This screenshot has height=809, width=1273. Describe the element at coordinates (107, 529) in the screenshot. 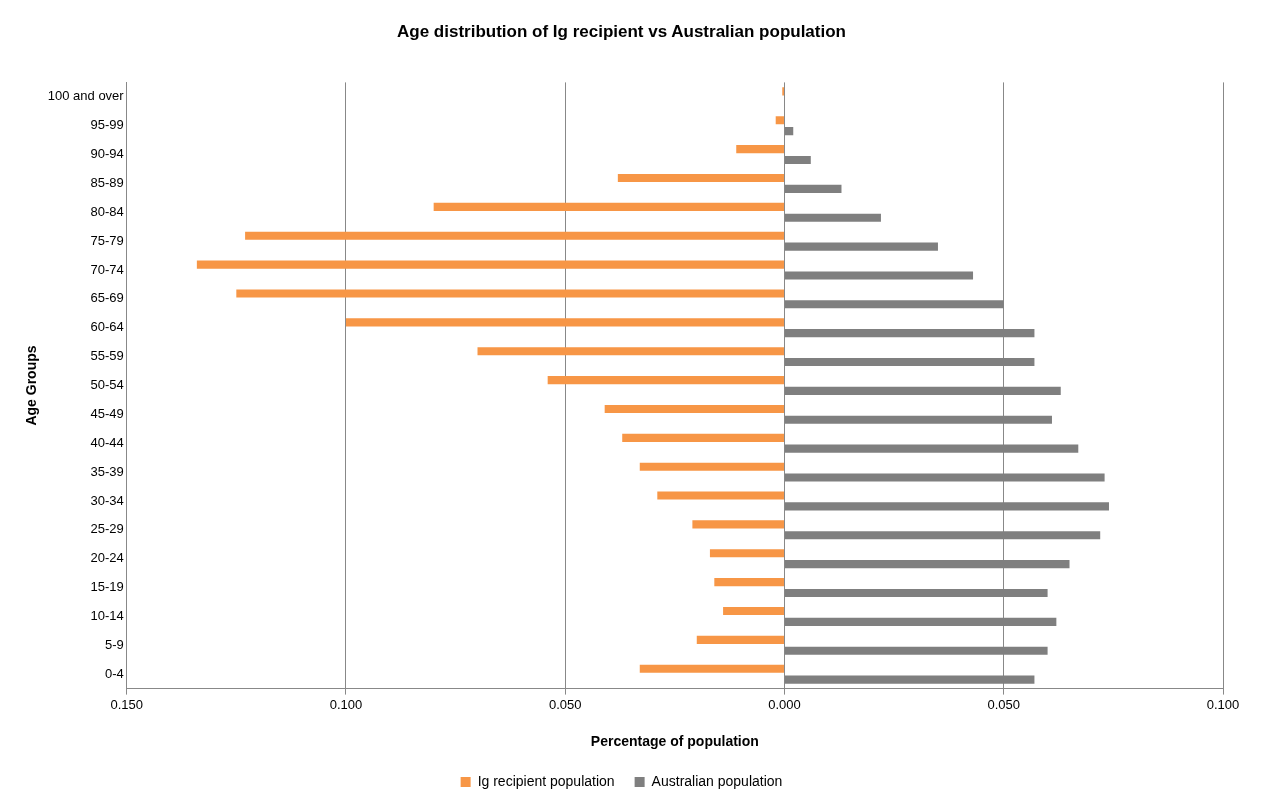

I see `y-tick-label: 25-29` at that location.